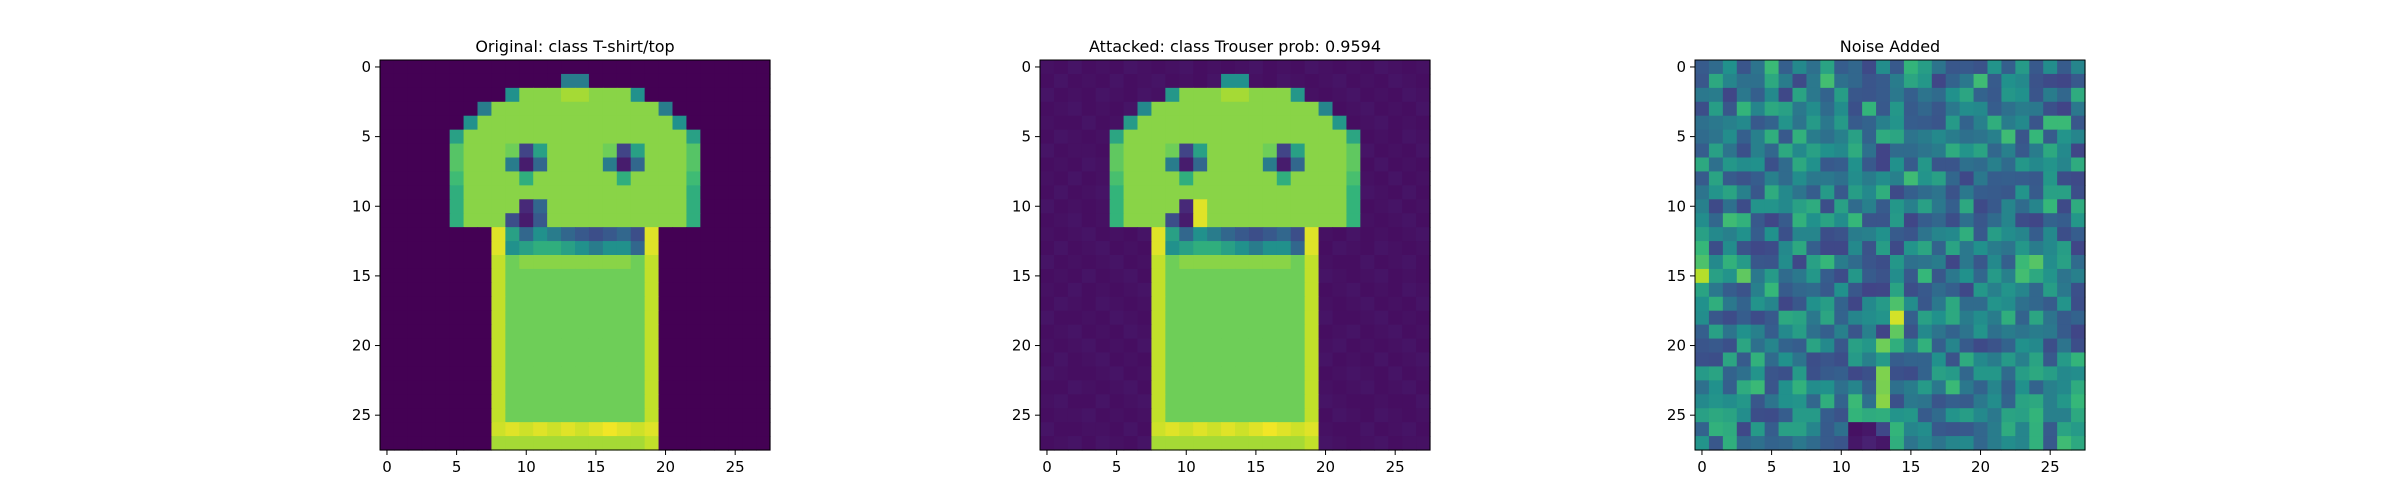 Image resolution: width=2400 pixels, height=500 pixels. I want to click on y-tick-label: 25, so click(361, 415).